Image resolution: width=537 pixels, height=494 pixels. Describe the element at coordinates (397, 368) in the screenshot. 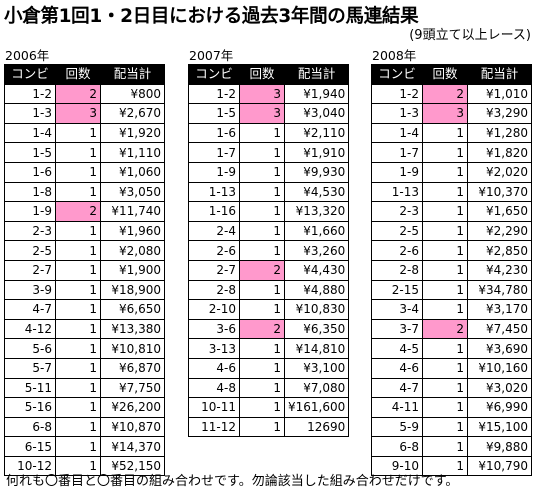

I see `combo-cell: 4-6` at that location.